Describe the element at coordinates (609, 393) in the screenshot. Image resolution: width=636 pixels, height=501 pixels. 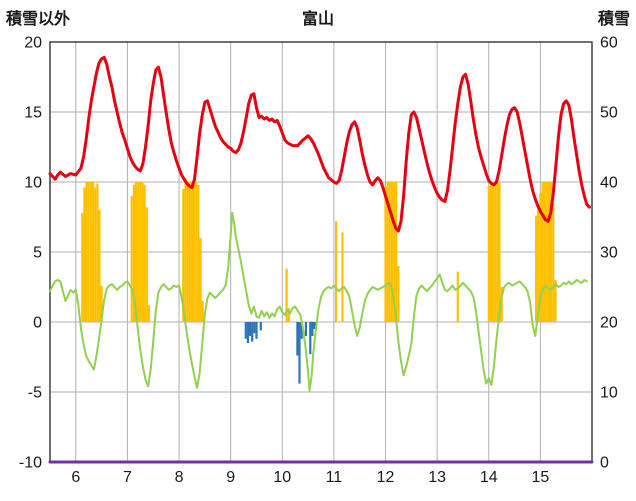
I see `right-axis-tick-label: 10` at that location.